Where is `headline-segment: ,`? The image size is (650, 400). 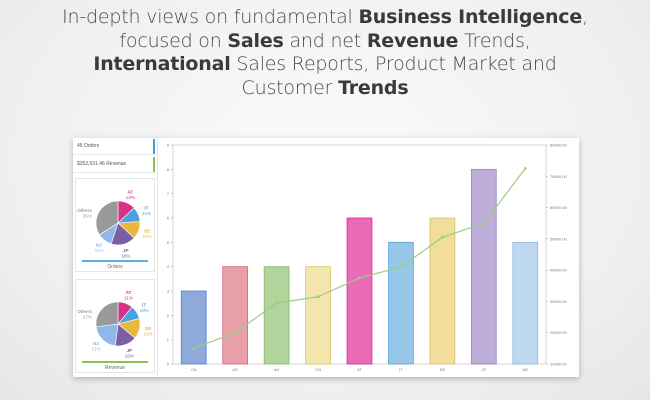 headline-segment: , is located at coordinates (585, 17).